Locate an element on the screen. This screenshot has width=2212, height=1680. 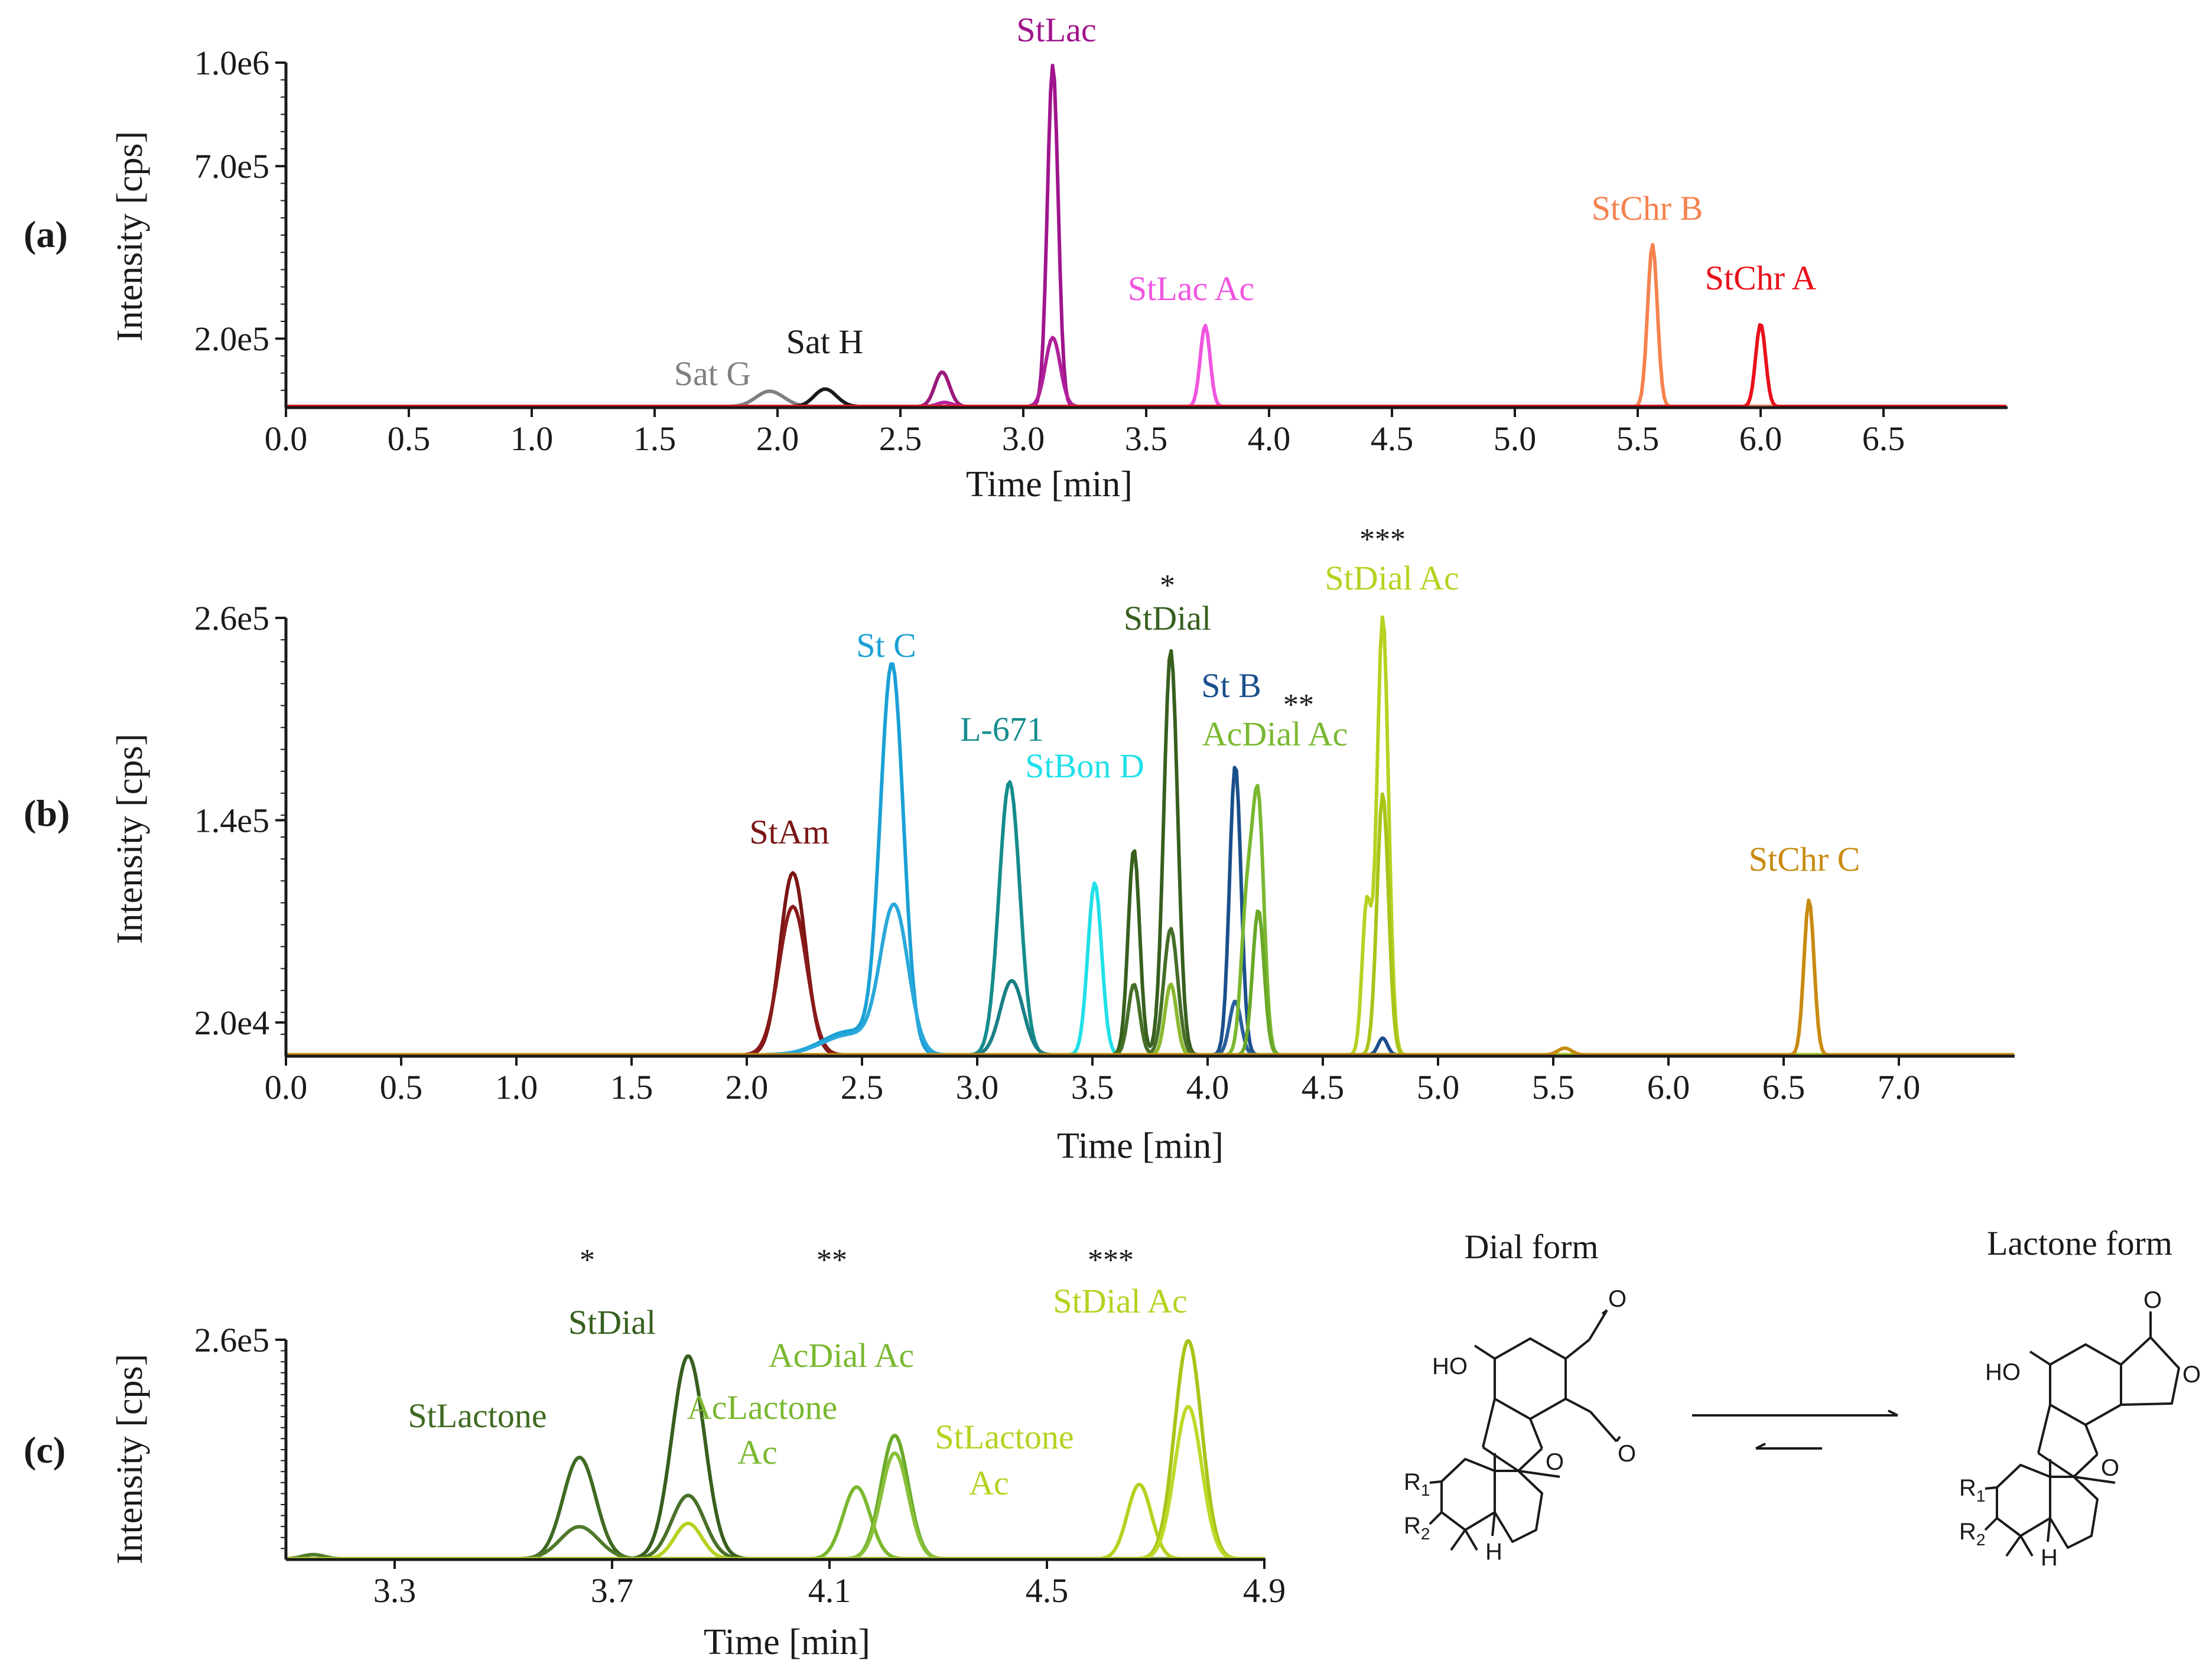
trace-stchr-a is located at coordinates (1146, 366).